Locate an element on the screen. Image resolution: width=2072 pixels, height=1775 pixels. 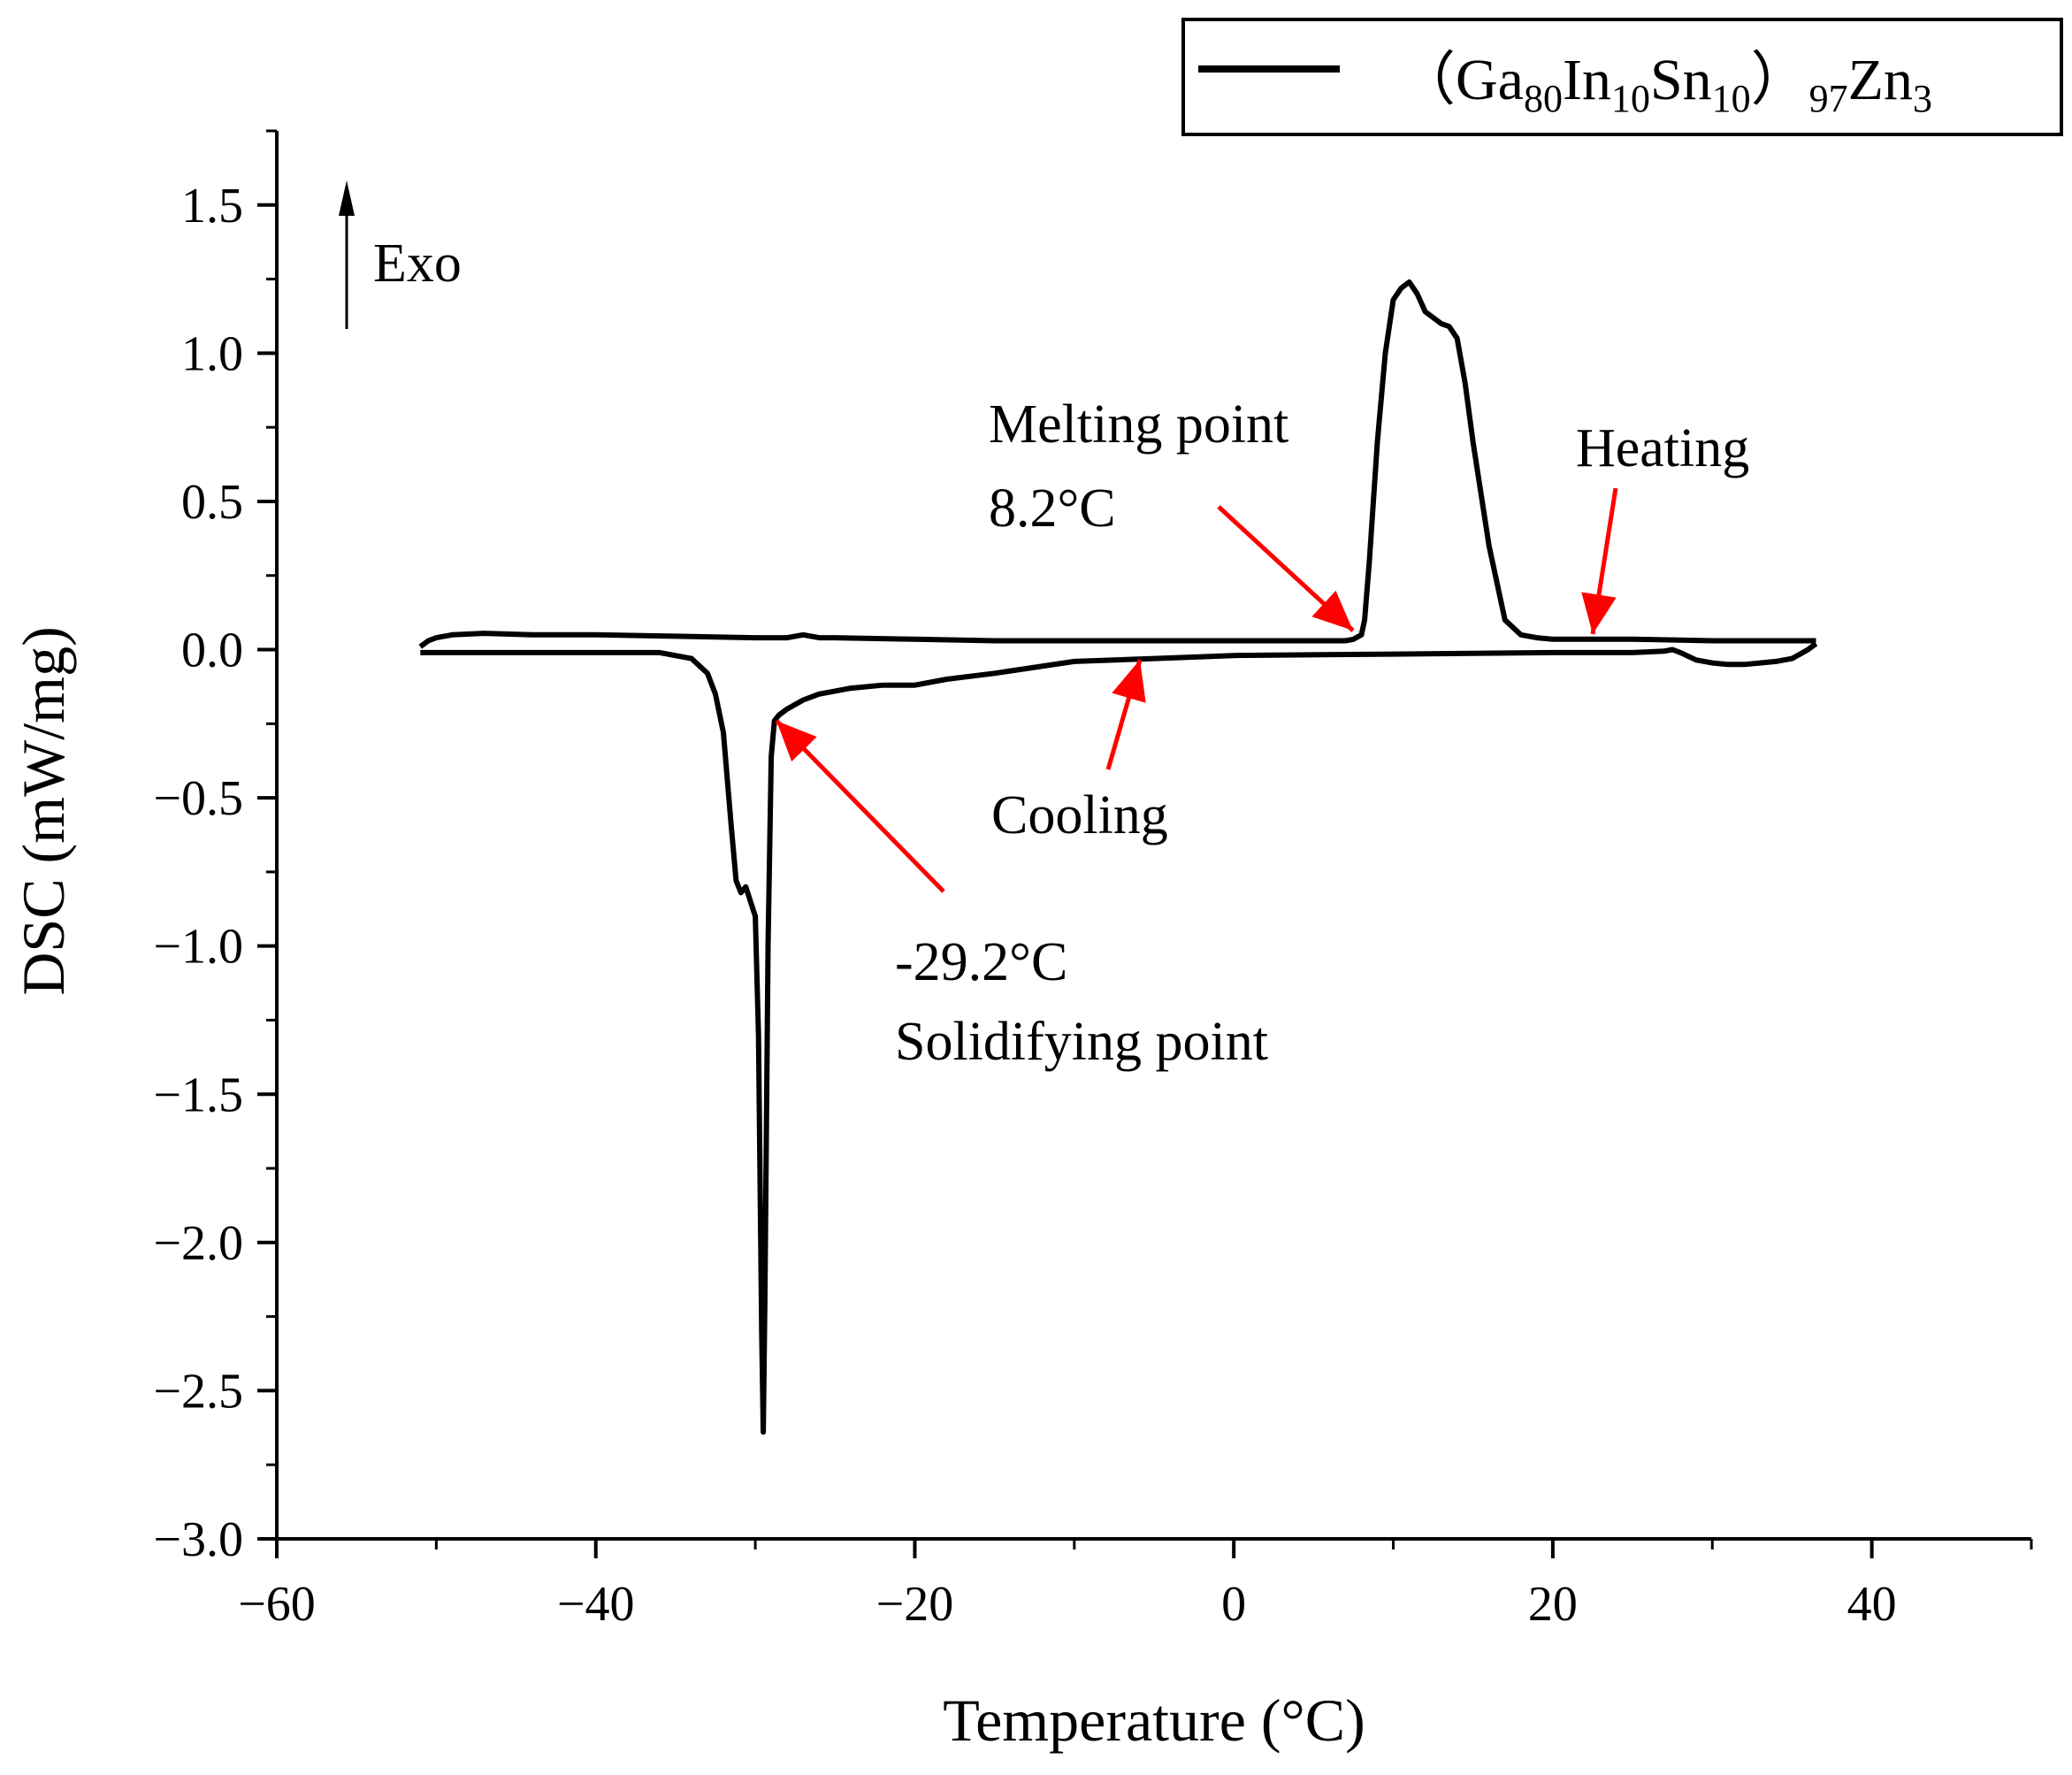
x-tick-label: 0 is located at coordinates (1234, 1604).